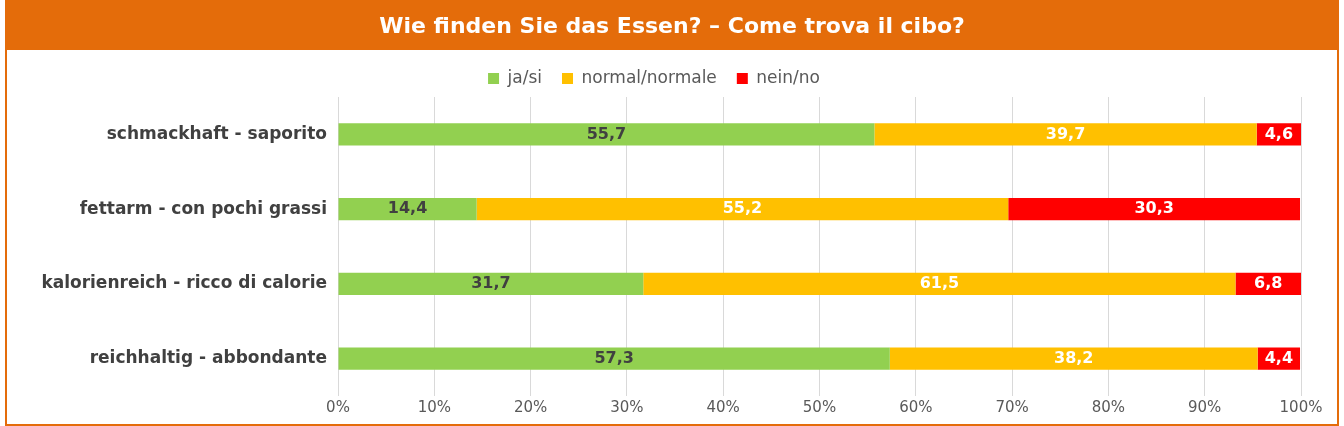 This screenshot has height=426, width=1344. I want to click on y-tick-label: schmackhaft - saporito, so click(216, 132).